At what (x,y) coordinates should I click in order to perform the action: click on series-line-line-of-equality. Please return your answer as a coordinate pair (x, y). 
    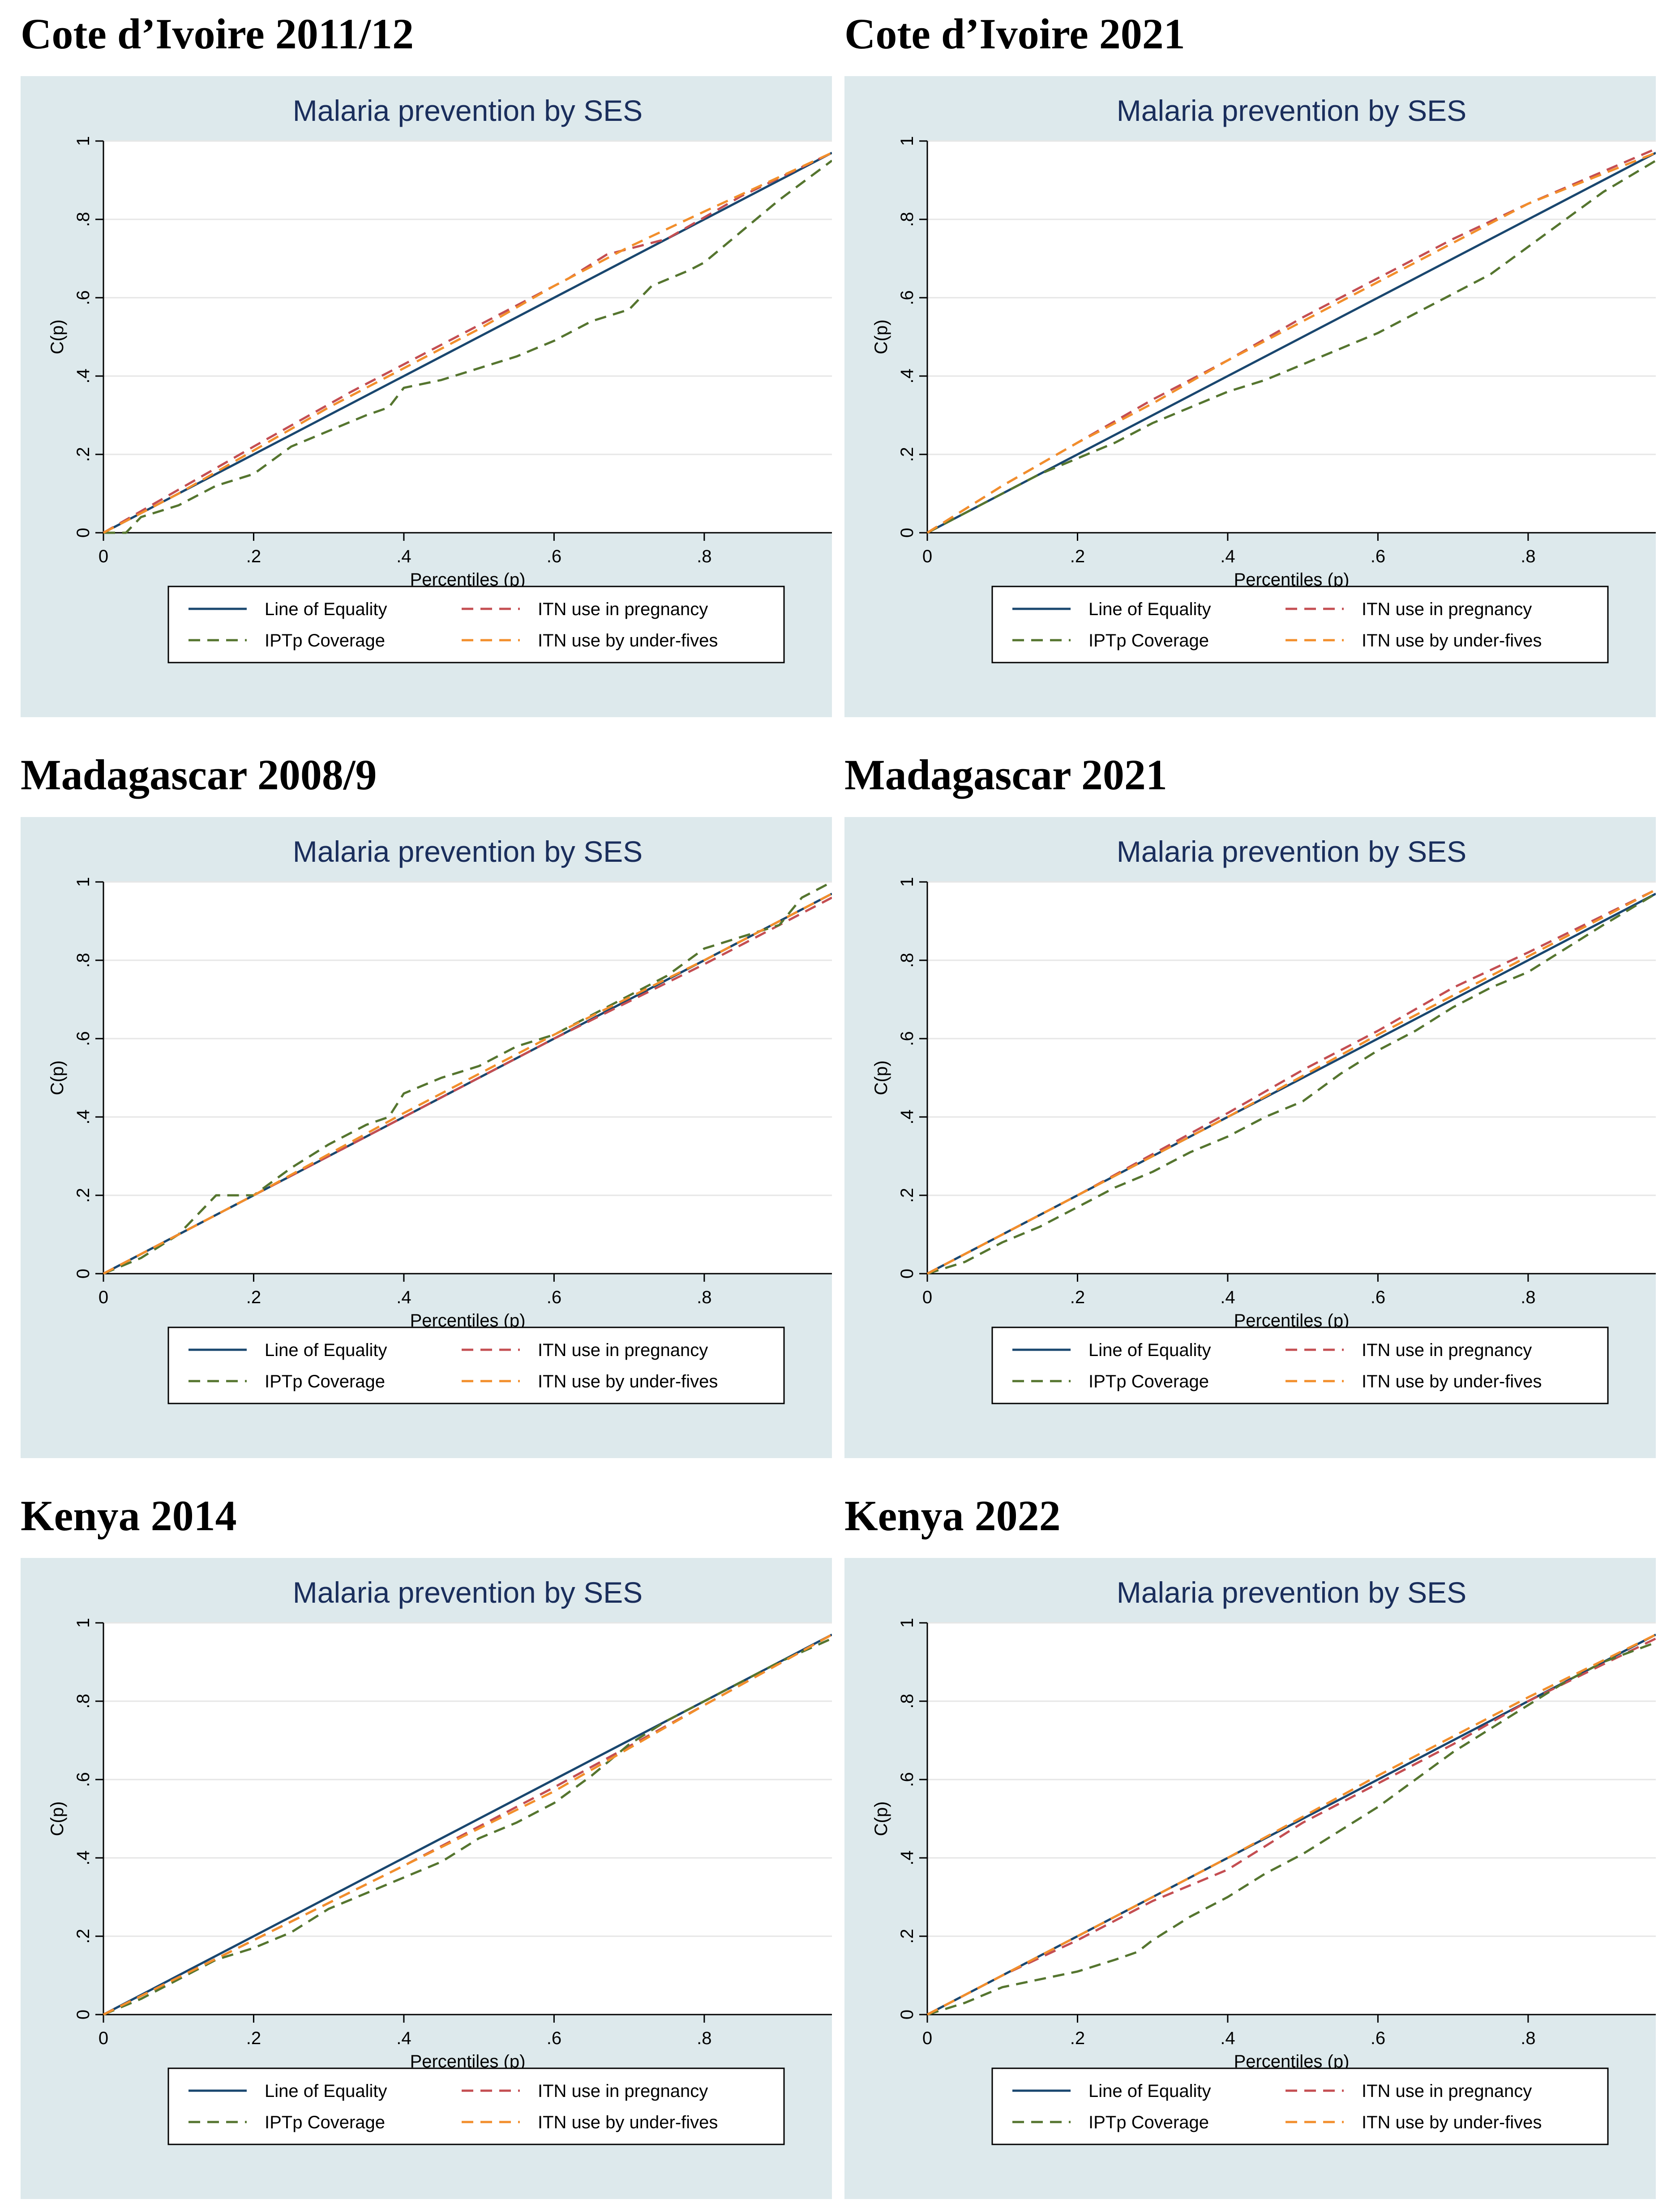
    Looking at the image, I should click on (467, 343).